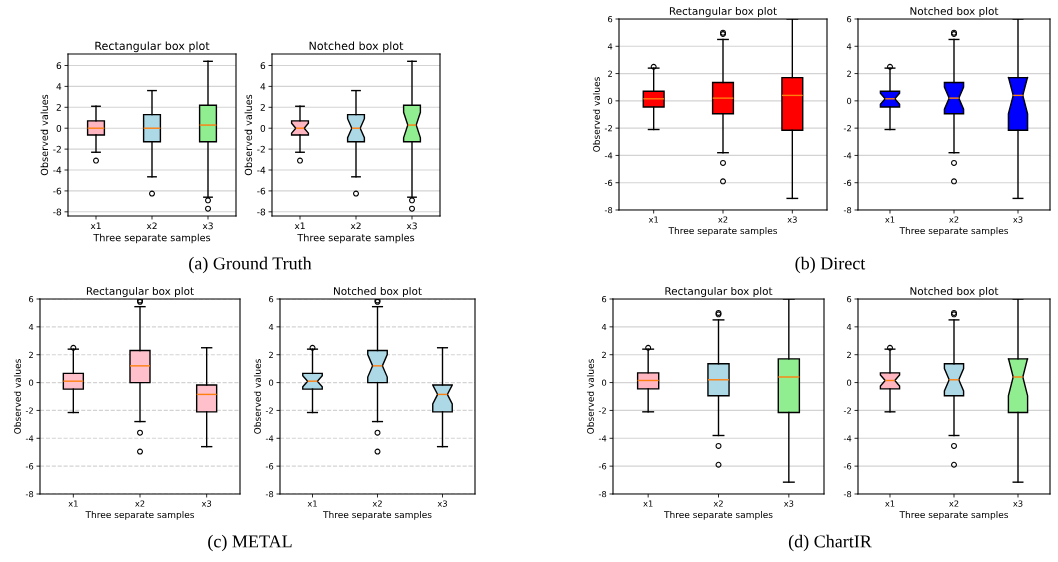 This screenshot has height=562, width=1058. I want to click on text: (a) Ground Truth, so click(250, 265).